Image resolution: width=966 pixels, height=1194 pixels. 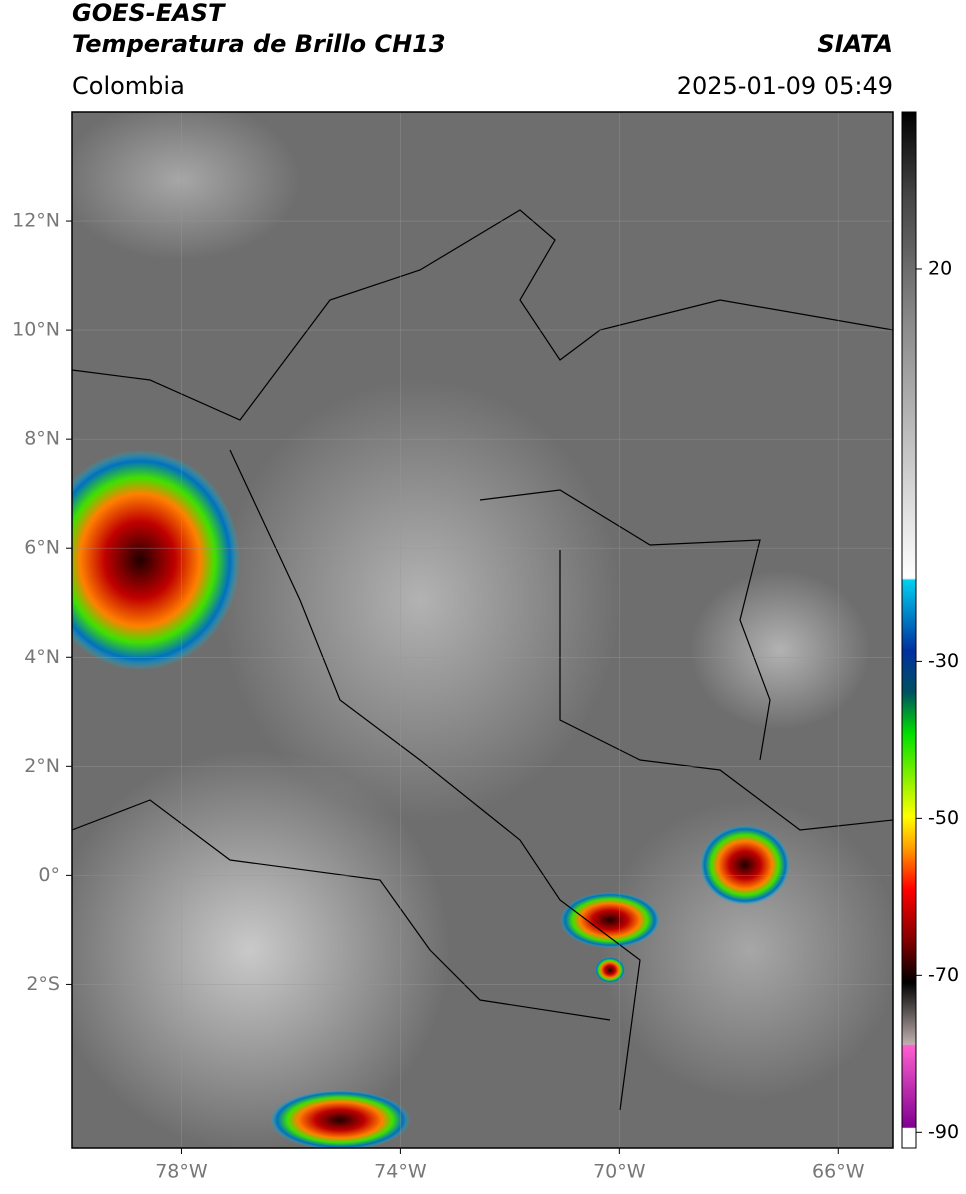 I want to click on lon-tick-label: 74°W, so click(x=400, y=1172).